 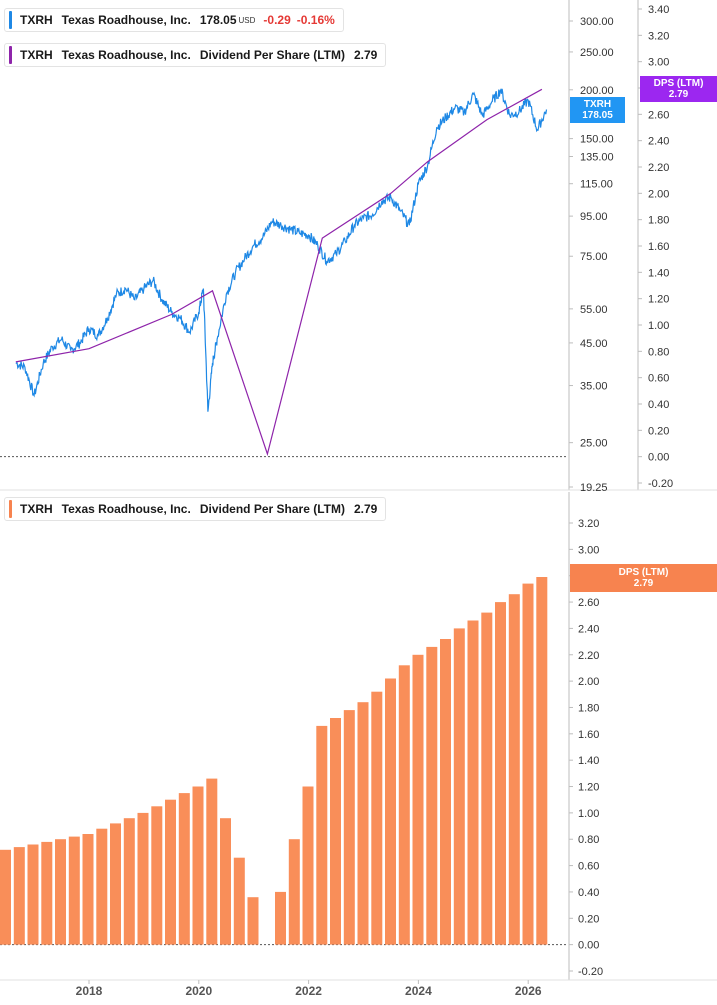 What do you see at coordinates (588, 682) in the screenshot?
I see `bar-axis-tick-label: 2.00` at bounding box center [588, 682].